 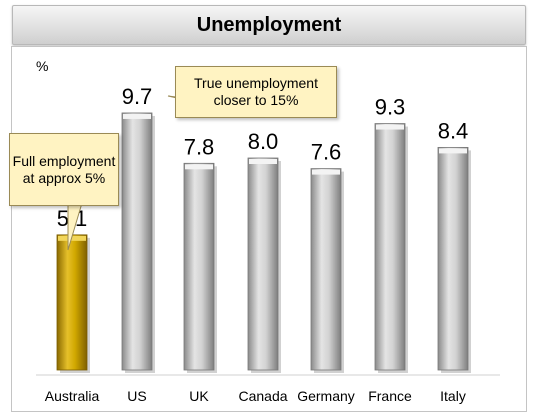 I want to click on chart-title-bar: Unemployment, so click(x=269, y=25).